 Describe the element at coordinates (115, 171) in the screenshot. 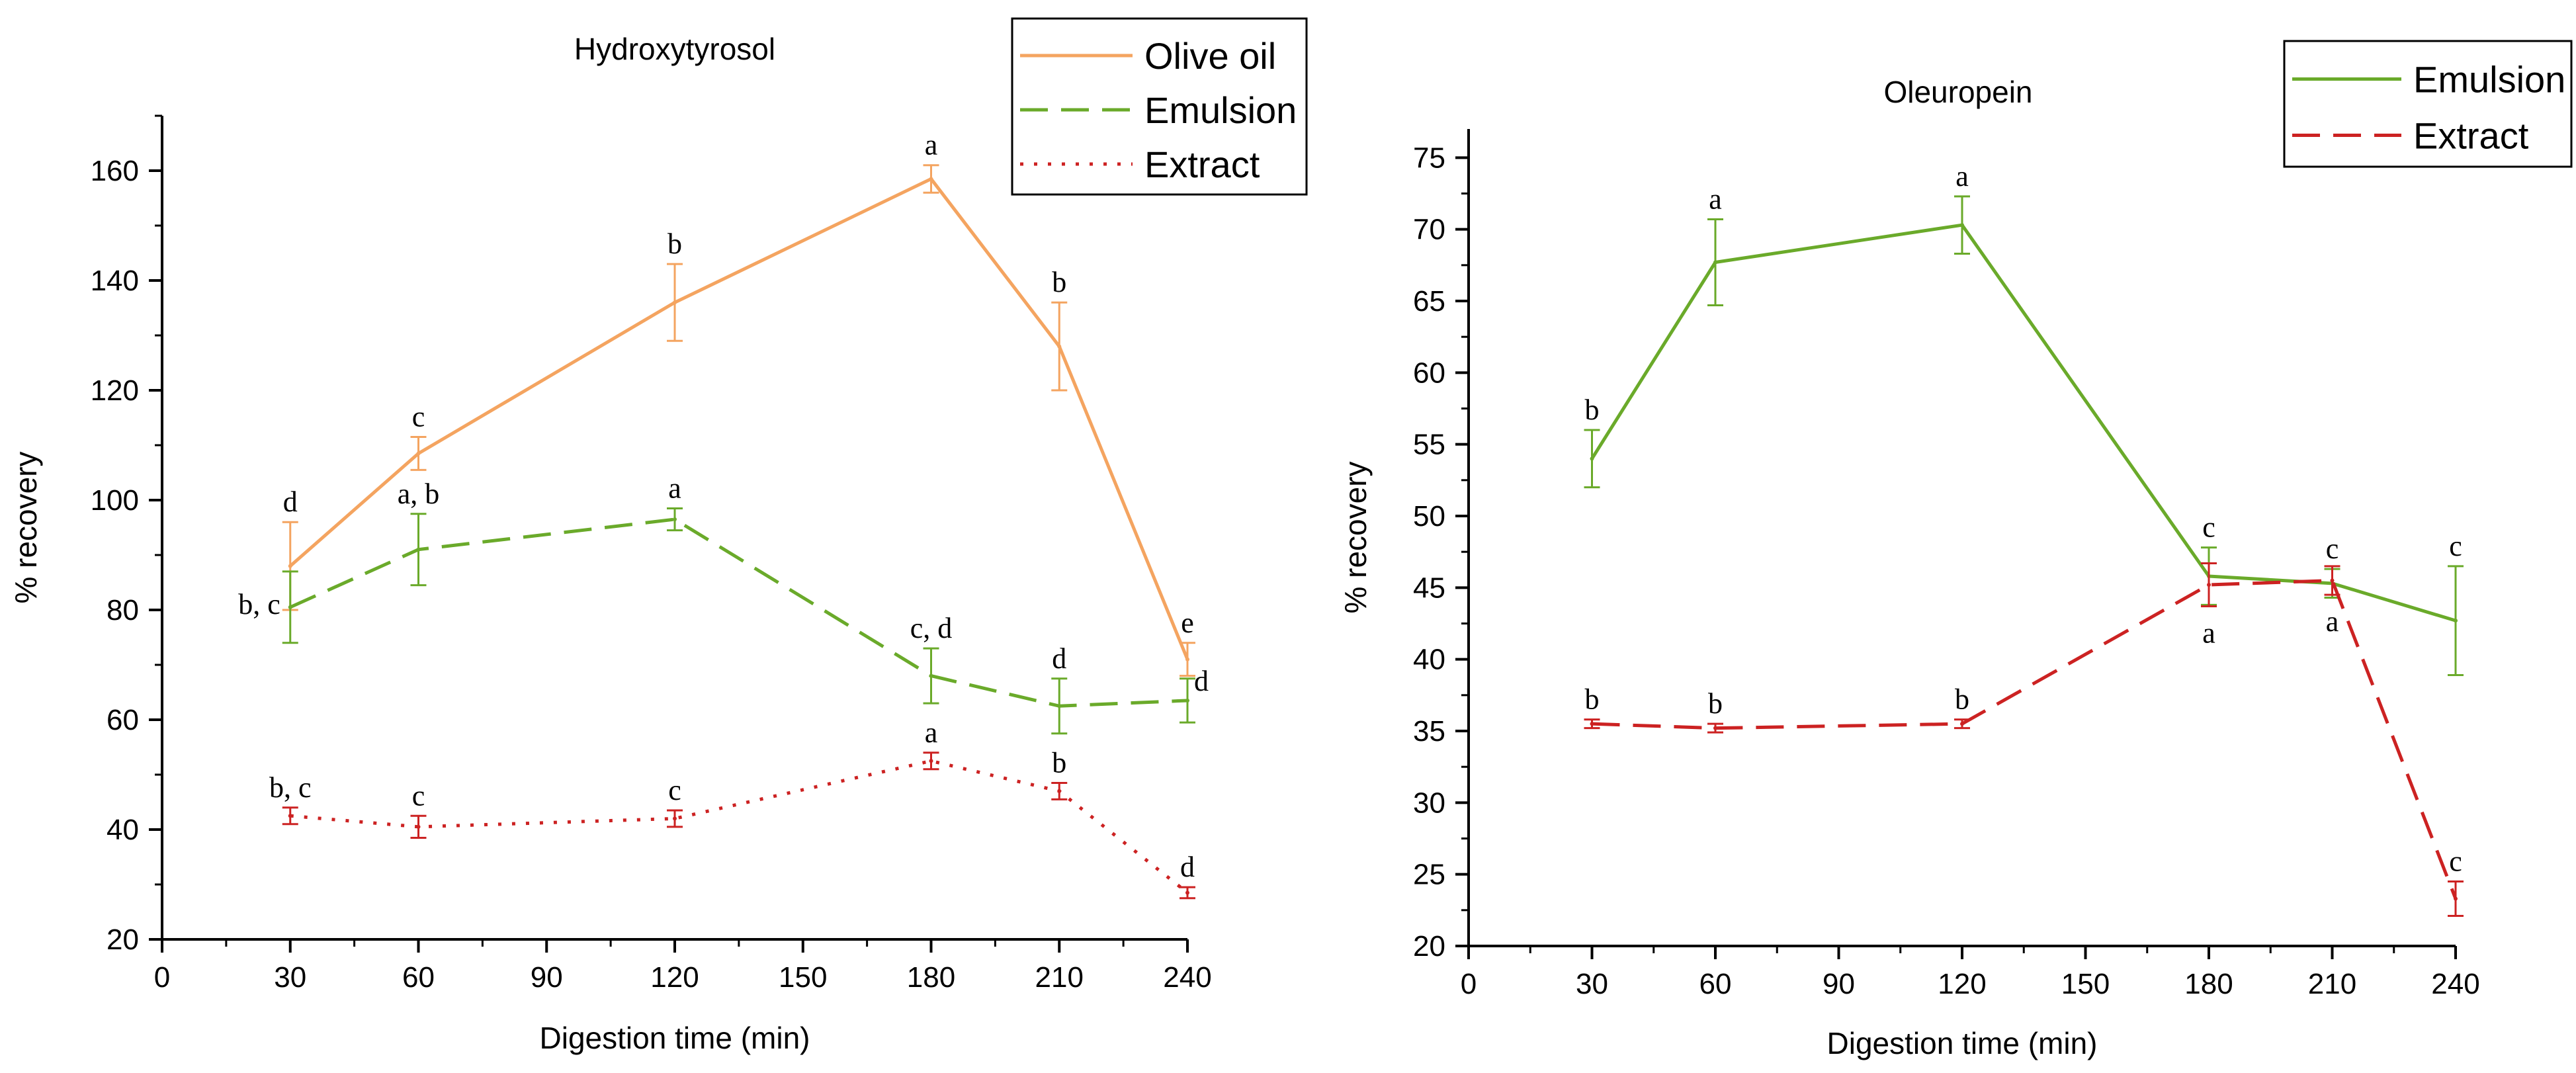

I see `y-tick-label: 160` at that location.